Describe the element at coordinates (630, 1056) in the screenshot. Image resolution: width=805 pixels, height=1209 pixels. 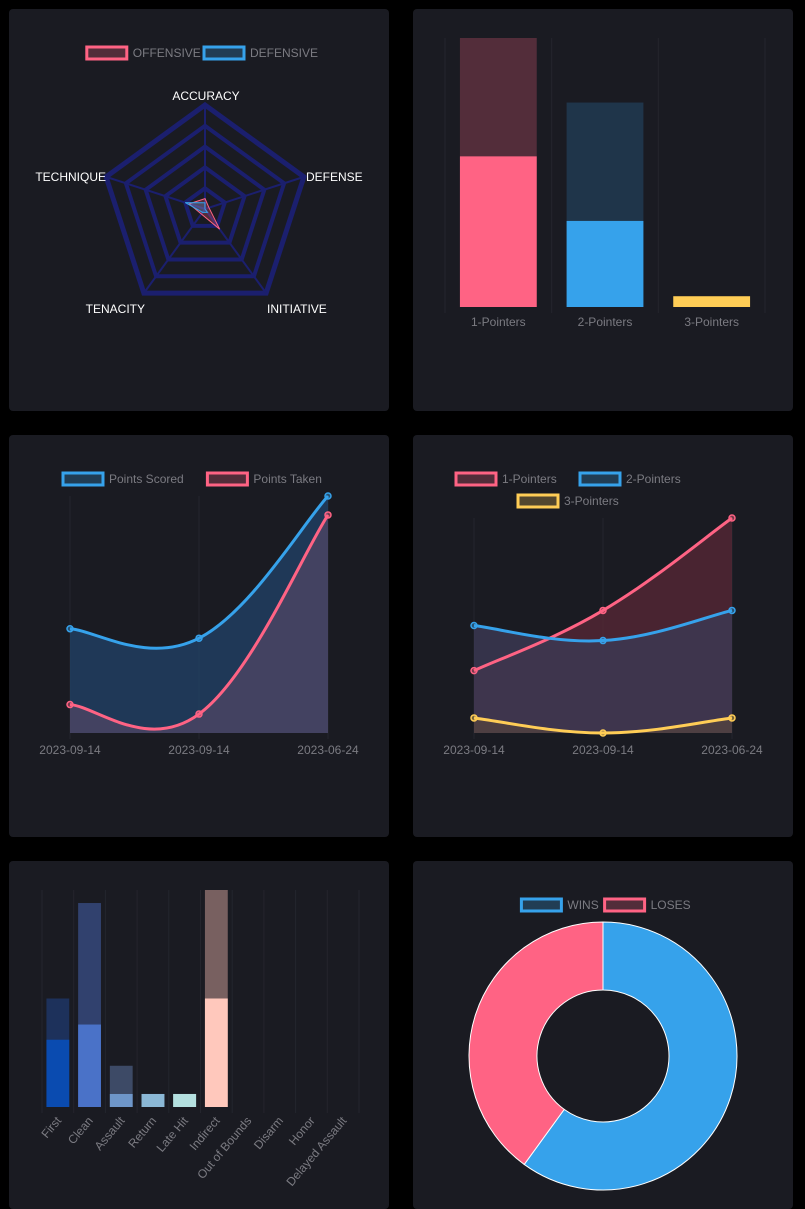
I see `doughnut-slice-wins` at that location.